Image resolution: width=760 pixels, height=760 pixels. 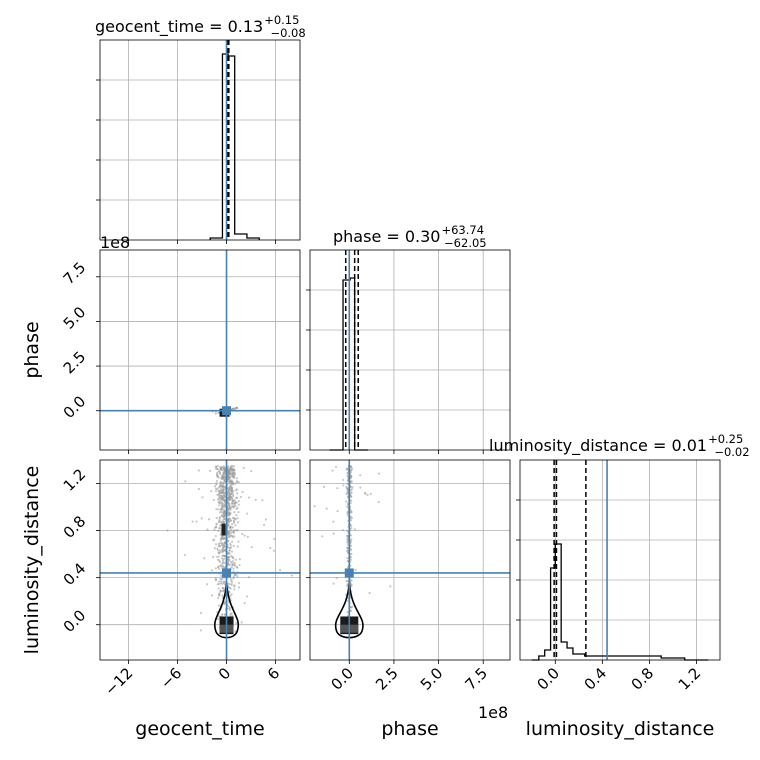 I want to click on x-tick-label: 0.0, so click(x=549, y=679).